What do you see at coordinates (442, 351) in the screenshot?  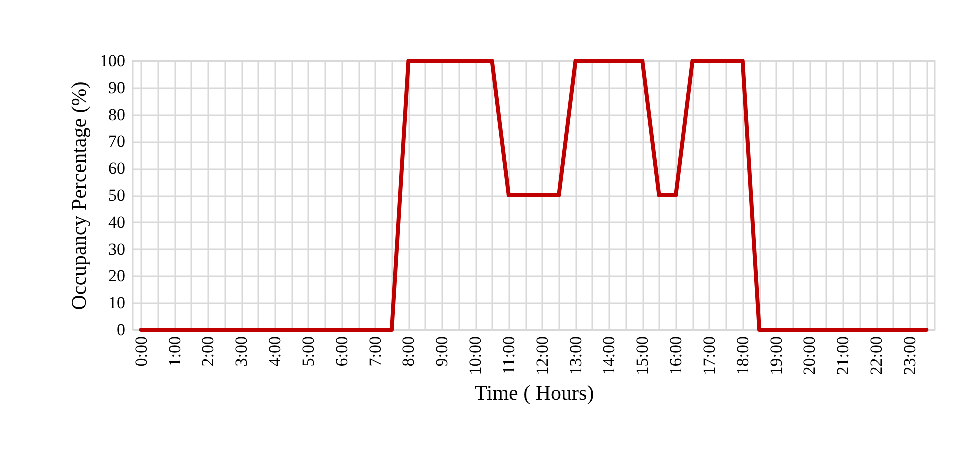 I see `x-tick-label: 9:00` at bounding box center [442, 351].